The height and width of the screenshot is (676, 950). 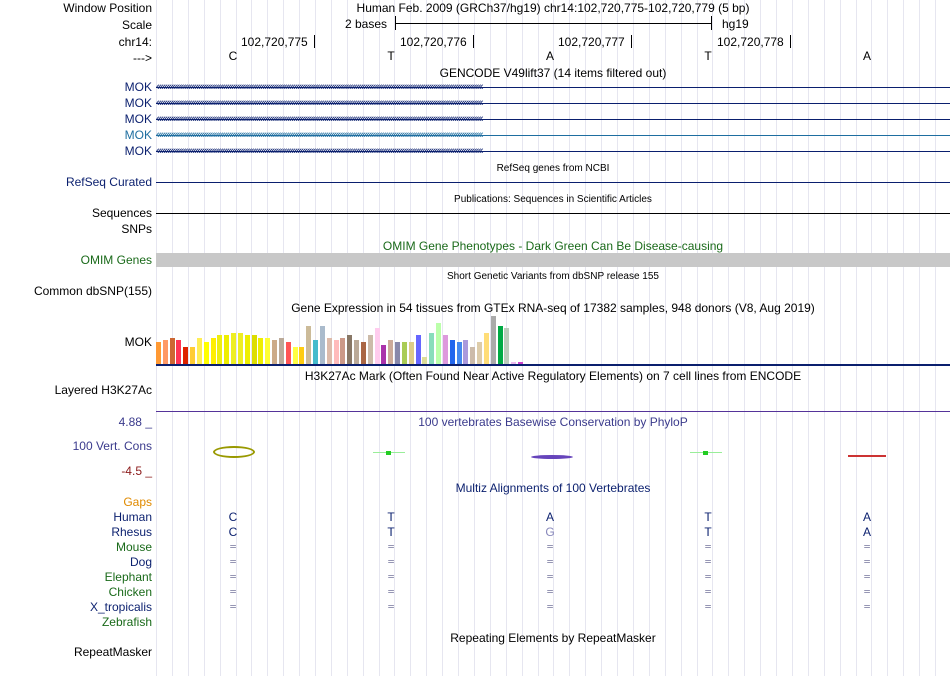 I want to click on phylop-label: 100 Vert. Cons, so click(x=112, y=446).